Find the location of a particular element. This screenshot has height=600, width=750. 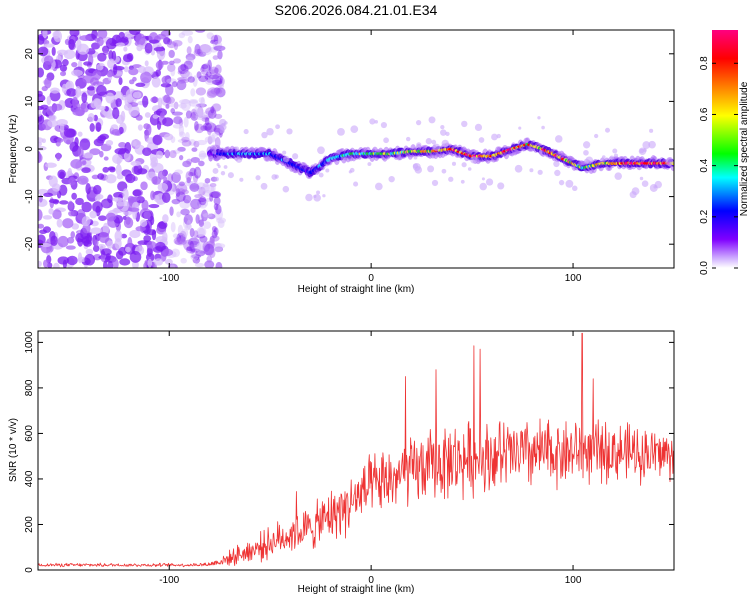

colorbar-tick-label: 0.0 is located at coordinates (704, 268).